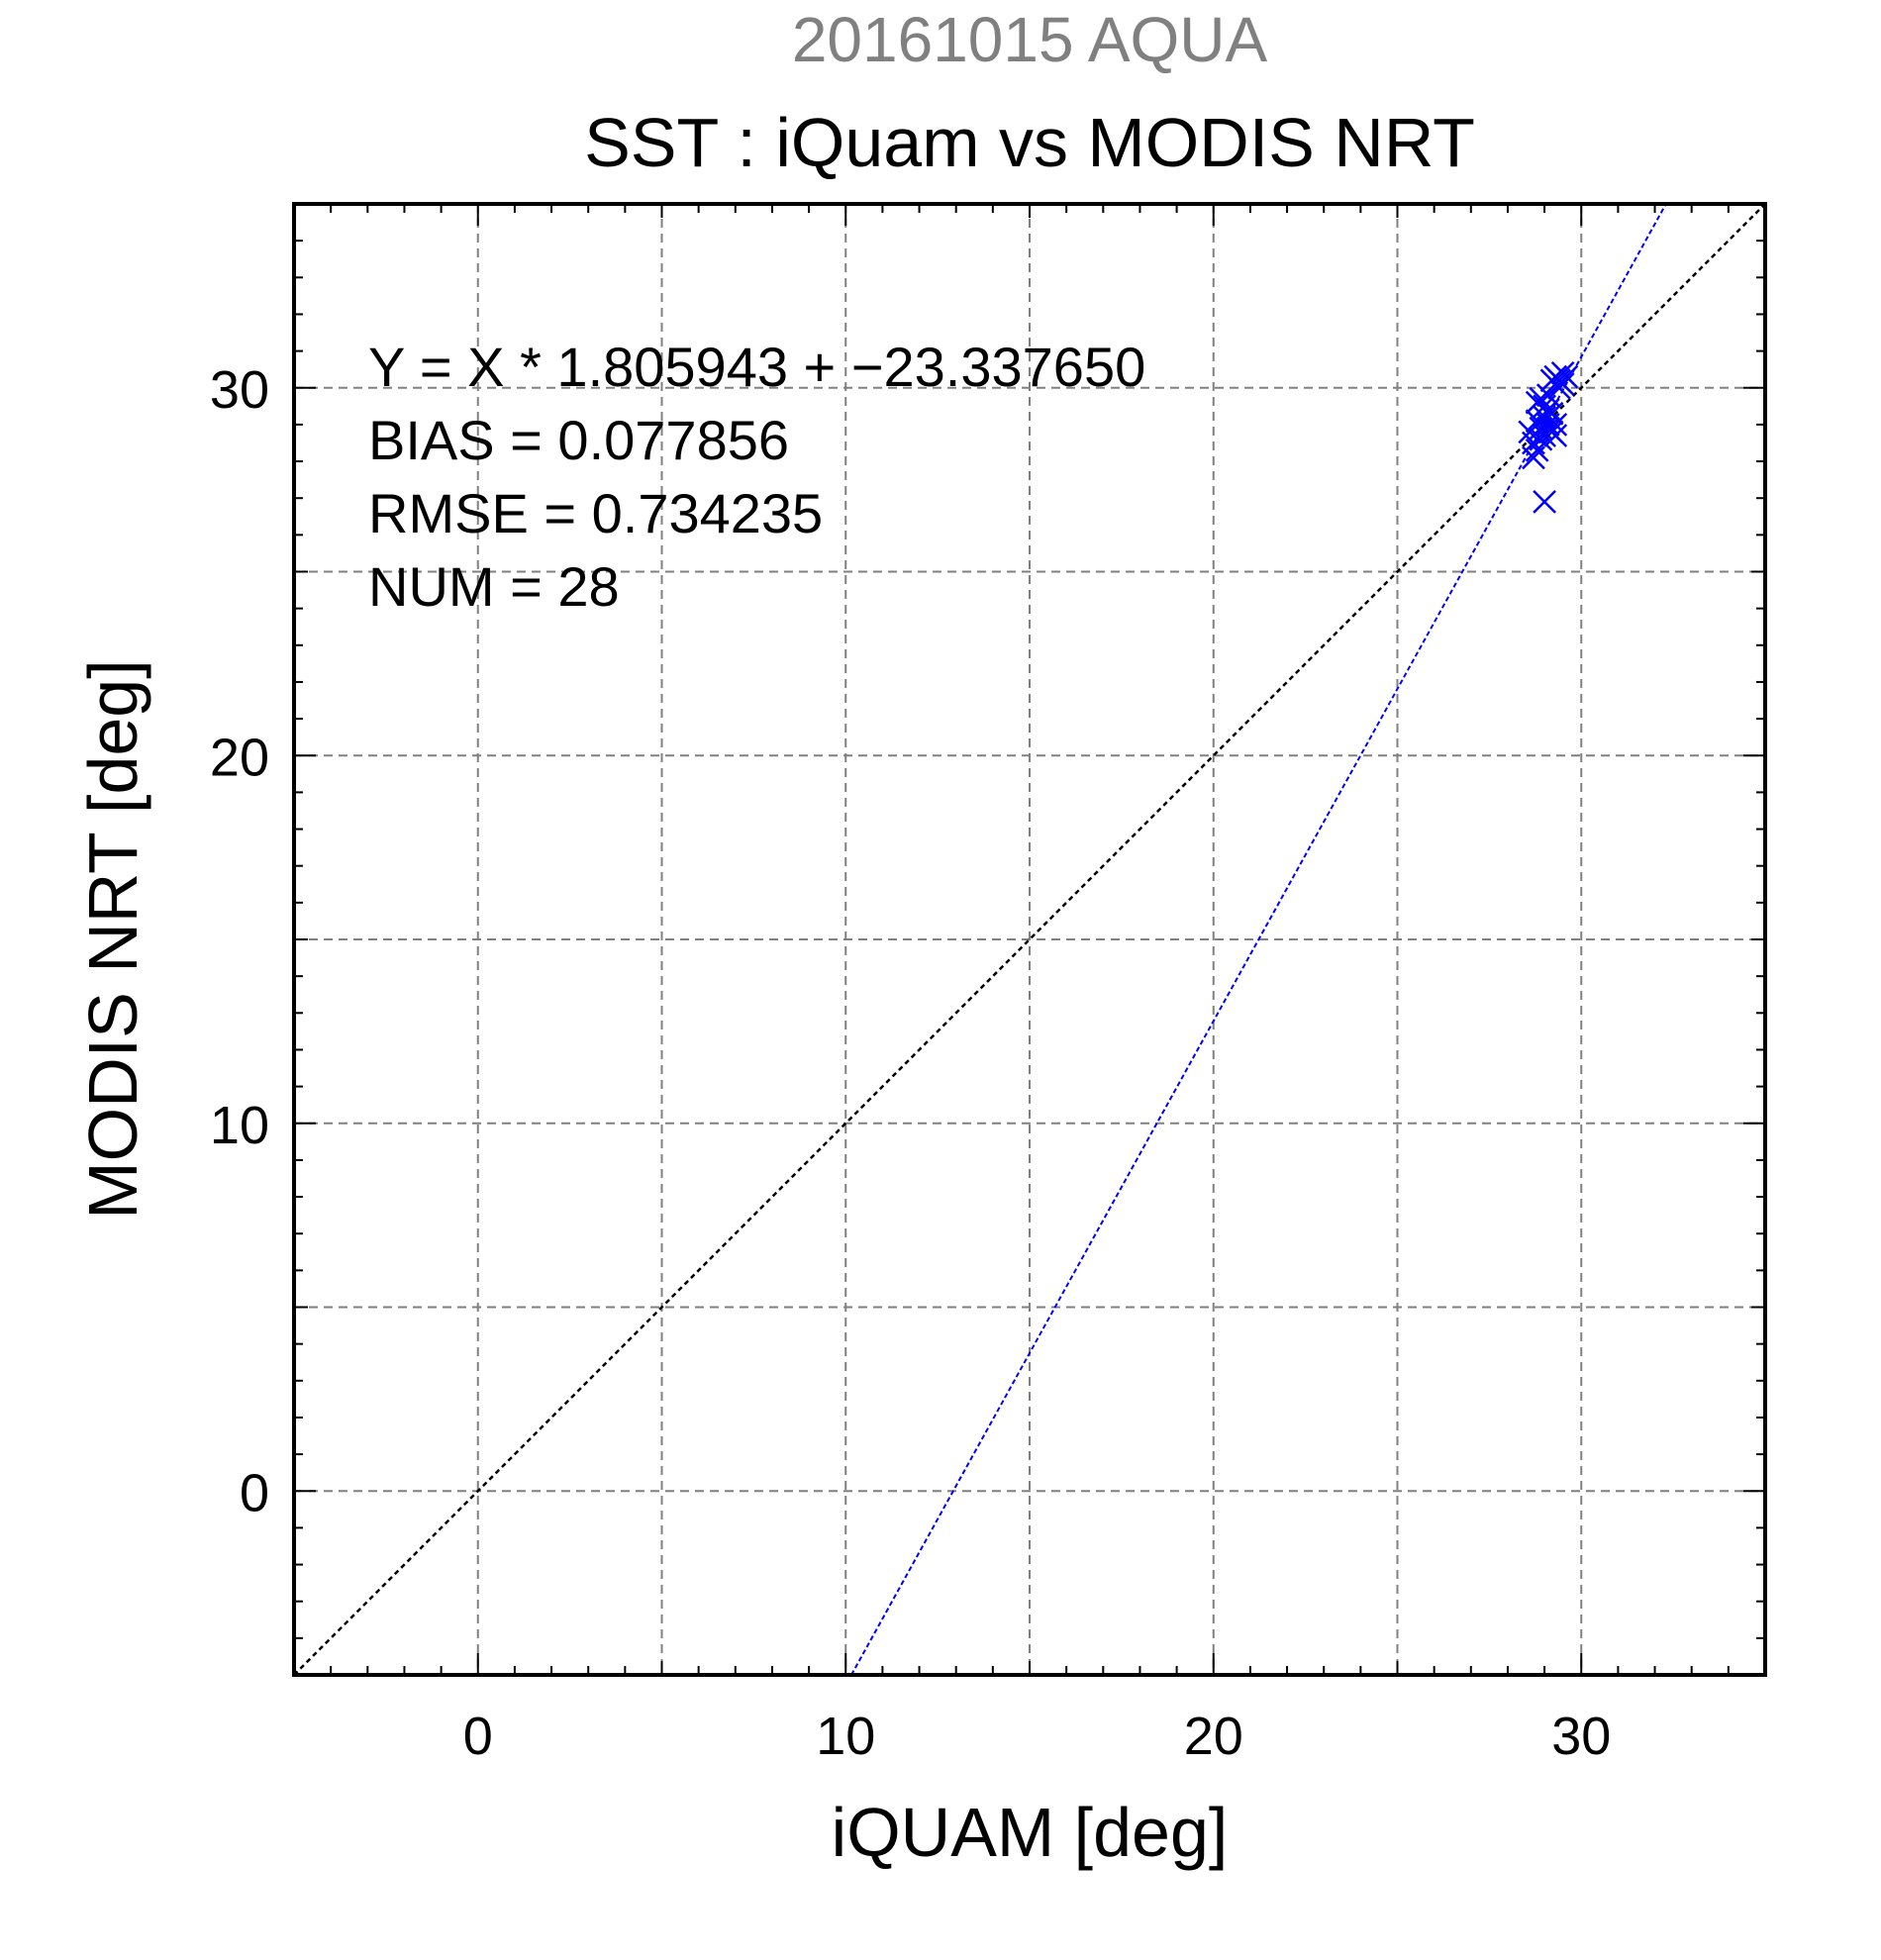 The width and height of the screenshot is (1881, 1960). Describe the element at coordinates (1030, 1832) in the screenshot. I see `x-axis-label: iQUAM [deg]` at that location.